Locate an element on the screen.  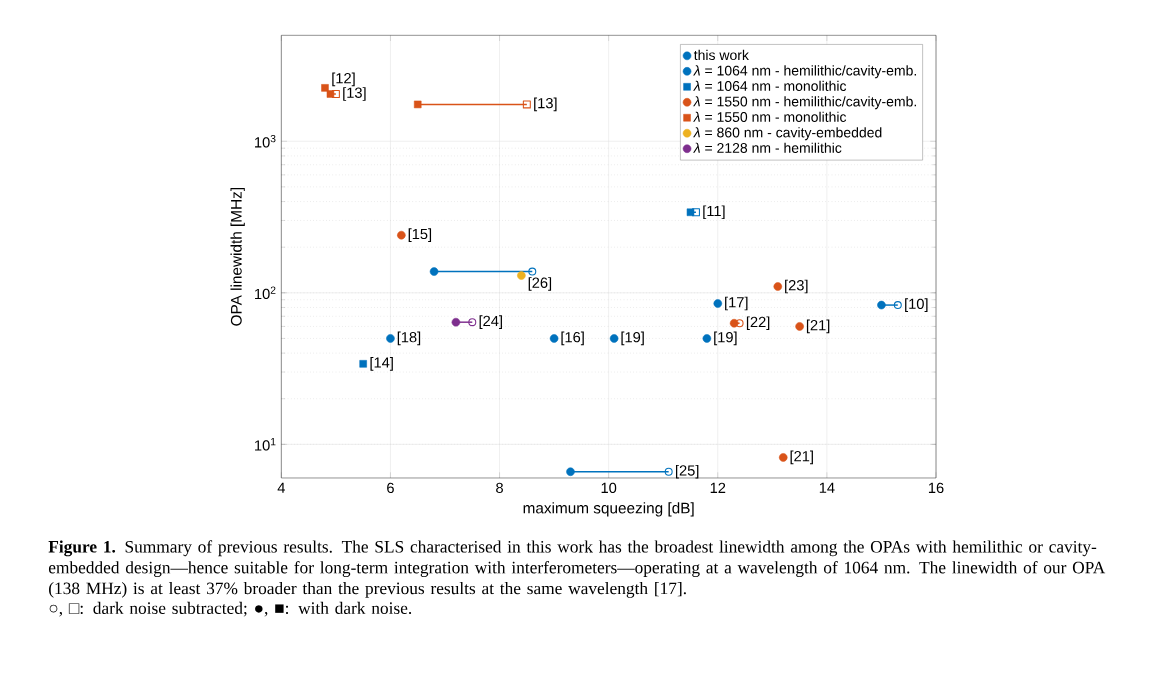
legend-label: this work is located at coordinates (721, 55).